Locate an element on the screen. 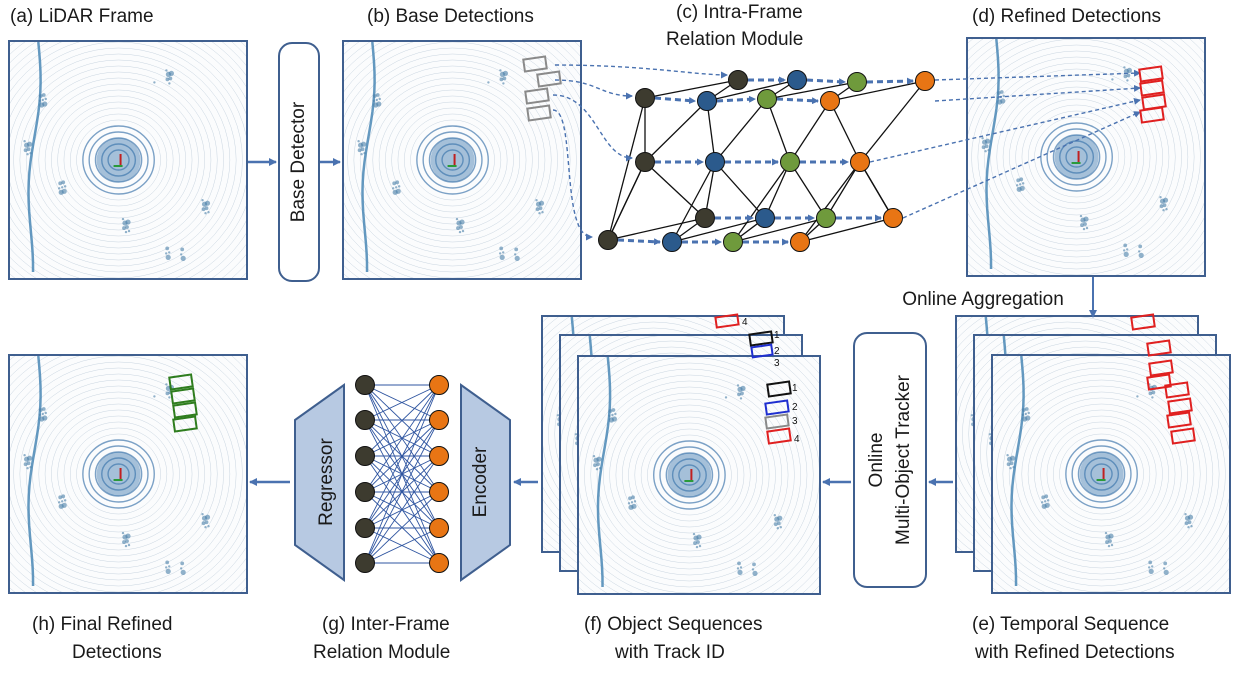 The width and height of the screenshot is (1239, 673). caption-base-detections: (b) Base Detections is located at coordinates (450, 16).